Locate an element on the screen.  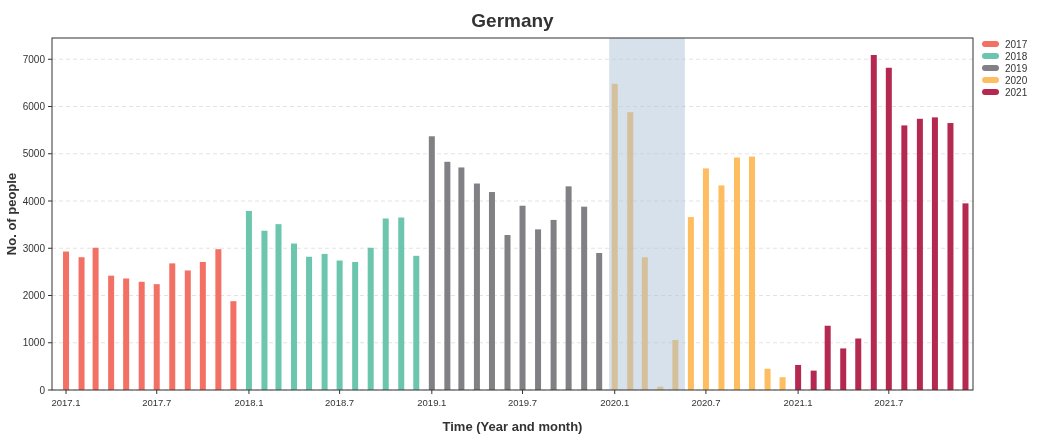
y-tick-label: 6000 is located at coordinates (34, 107).